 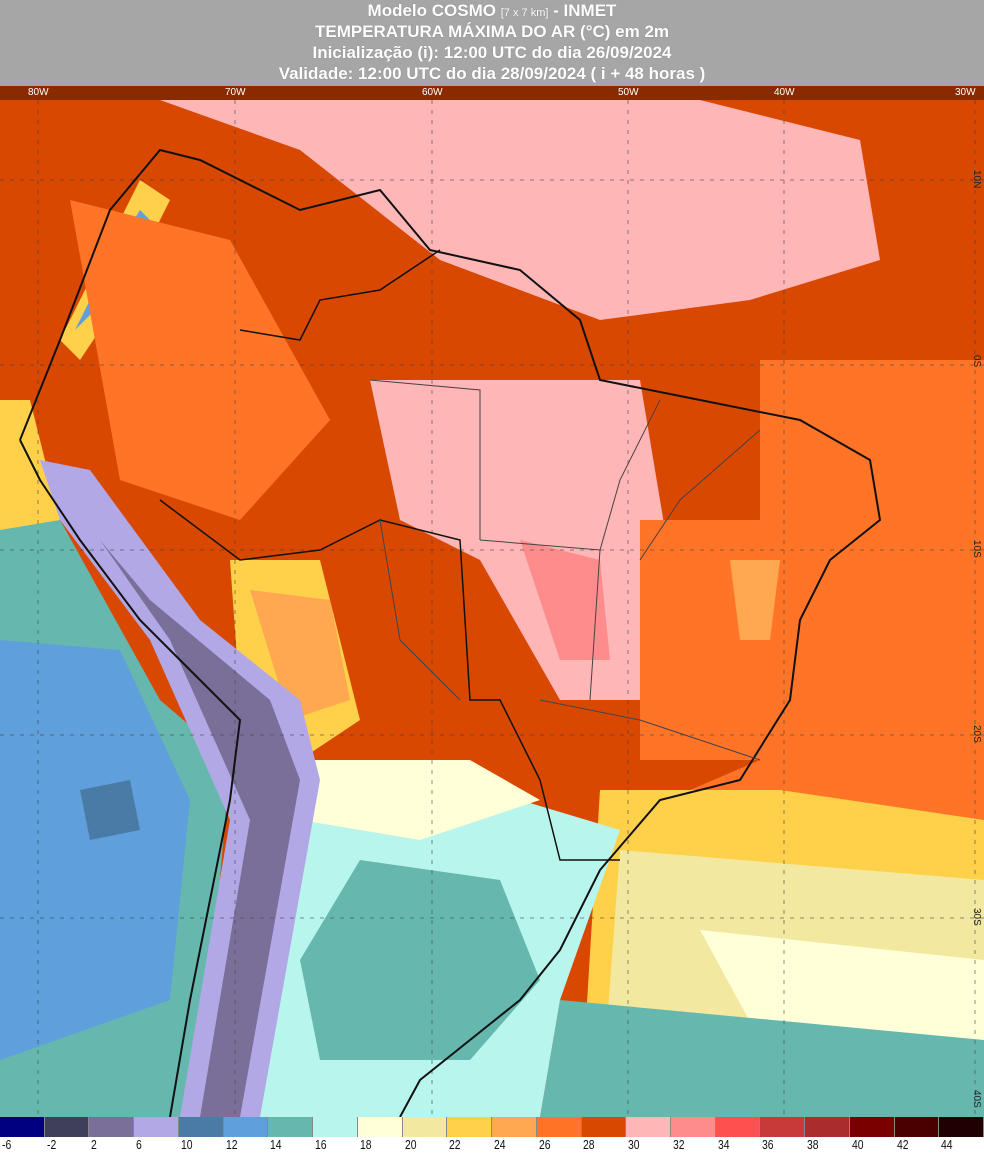 What do you see at coordinates (585, 10) in the screenshot?
I see `organization: - INMET` at bounding box center [585, 10].